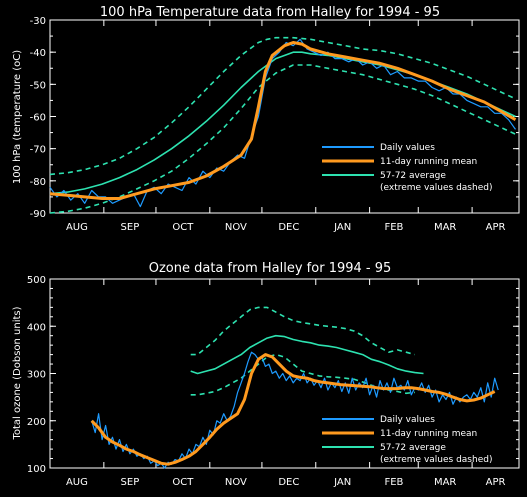 This screenshot has height=497, width=527. What do you see at coordinates (38, 214) in the screenshot?
I see `y-tick-label: -90` at bounding box center [38, 214].